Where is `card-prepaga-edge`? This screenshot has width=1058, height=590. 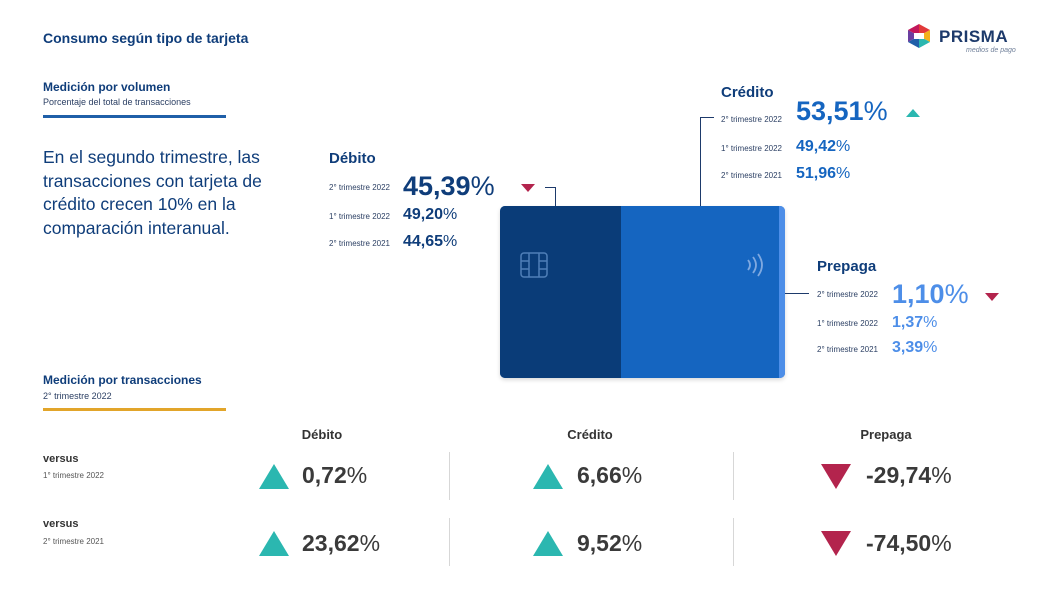
card-prepaga-edge is located at coordinates (782, 292).